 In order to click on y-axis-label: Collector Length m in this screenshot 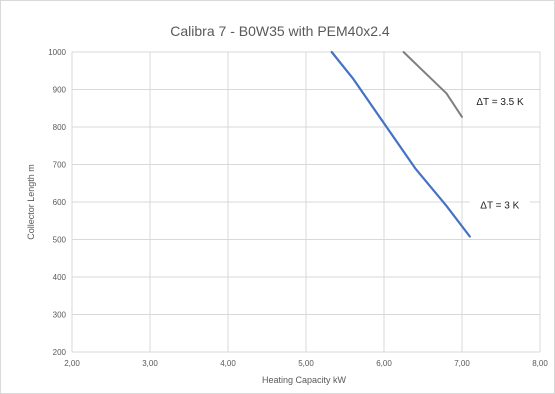, I will do `click(31, 202)`.